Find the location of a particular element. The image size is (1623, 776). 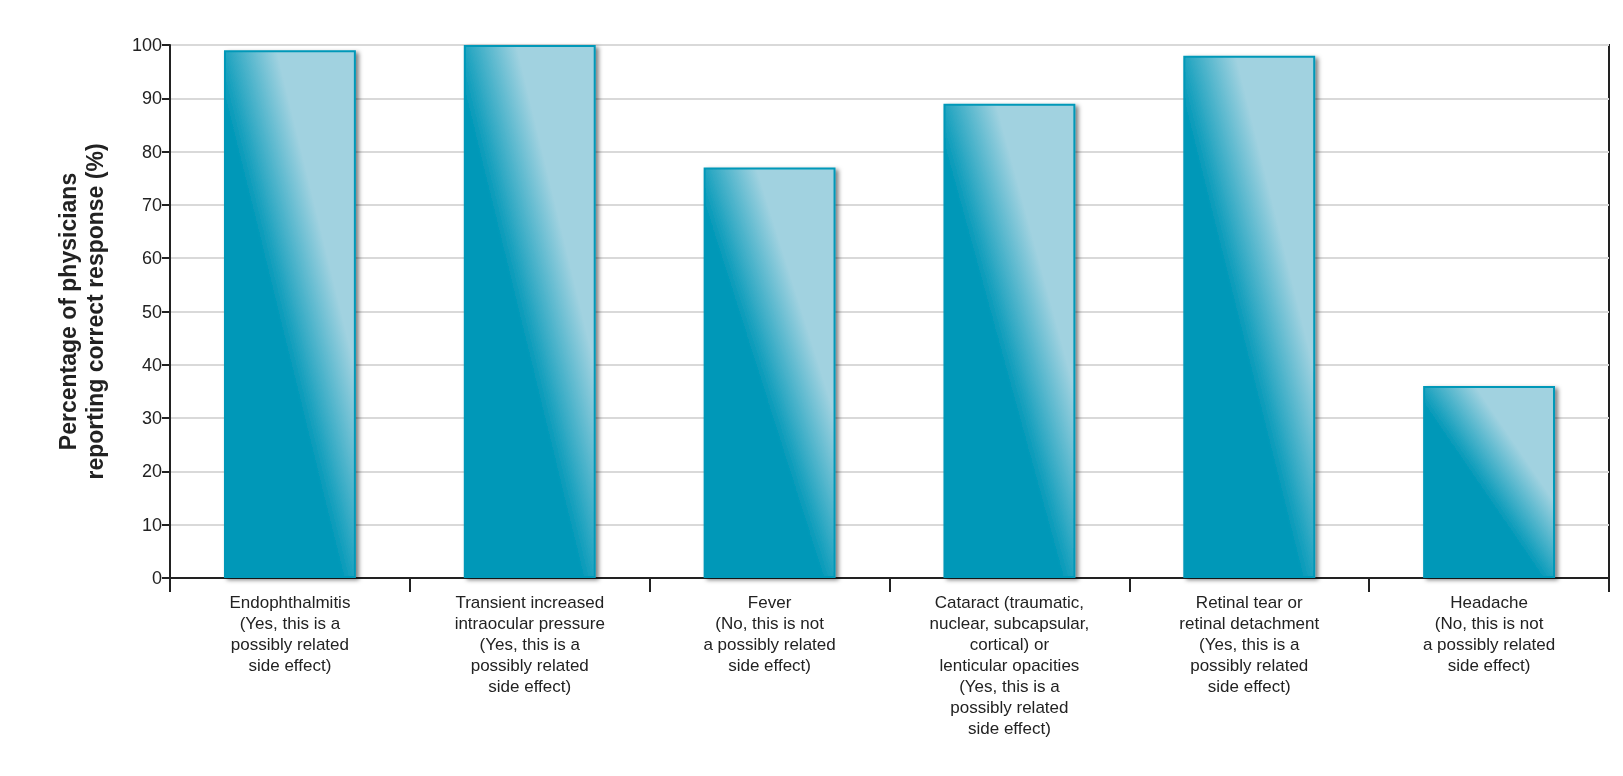

x-tick-label: Retinal tear or retinal detachment (Yes, this is a possibly related side effect) is located at coordinates (1249, 644).